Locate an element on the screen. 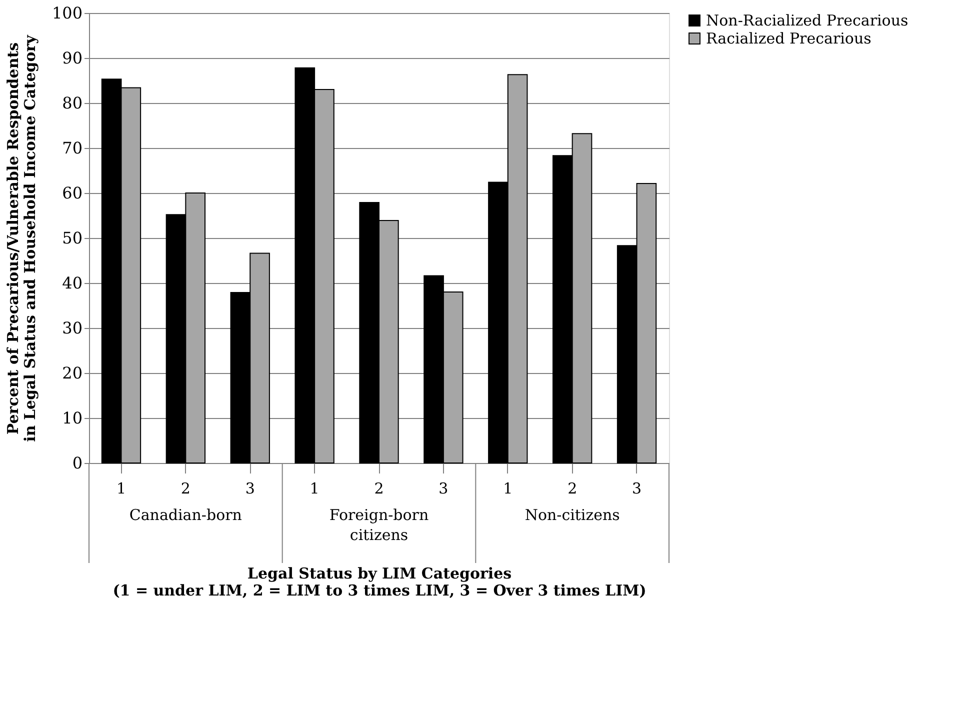 The image size is (967, 704). y-tick-label: 30 is located at coordinates (72, 328).